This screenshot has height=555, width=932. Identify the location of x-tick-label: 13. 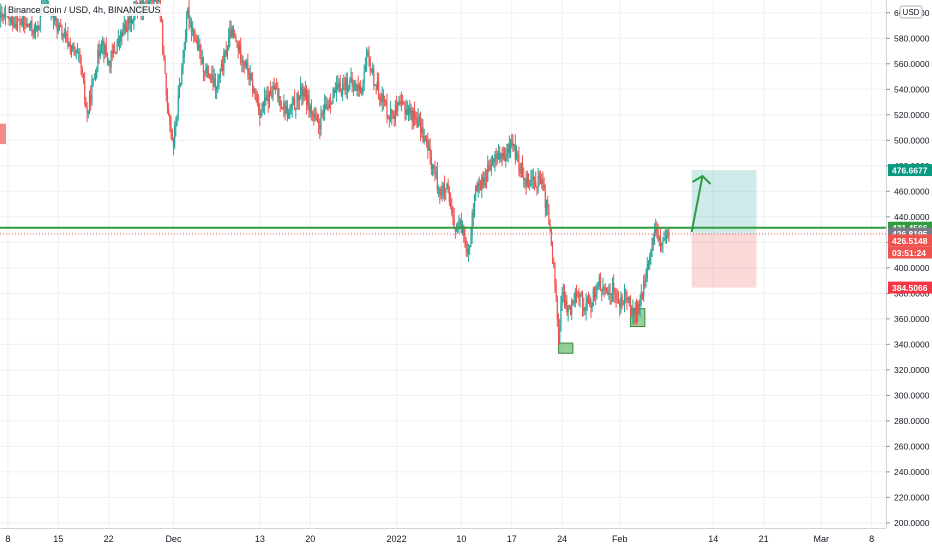
(260, 539).